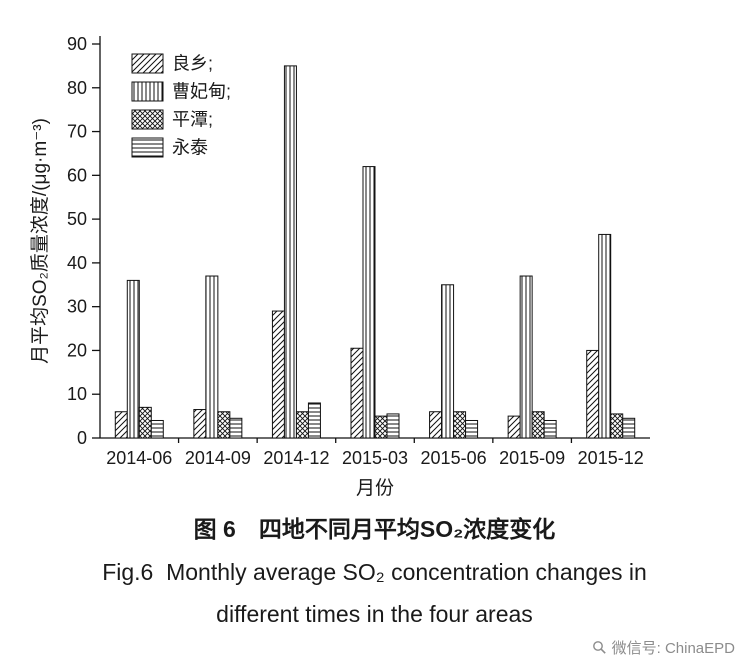 The width and height of the screenshot is (749, 664). I want to click on watermark: 微信号: ChinaEPD, so click(374, 647).